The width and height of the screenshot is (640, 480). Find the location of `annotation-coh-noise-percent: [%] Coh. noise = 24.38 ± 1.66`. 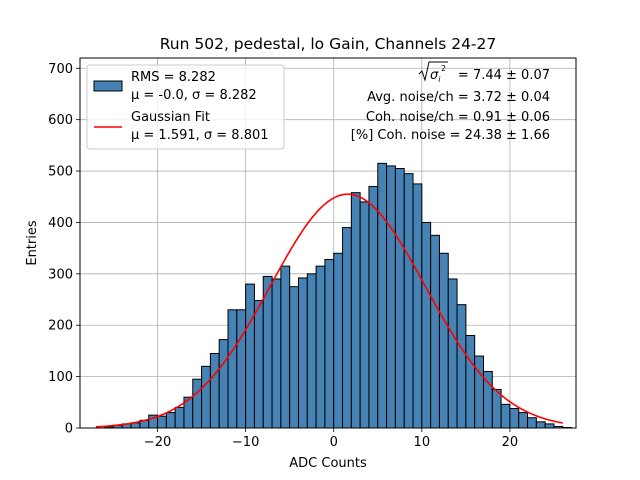

annotation-coh-noise-percent: [%] Coh. noise = 24.38 ± 1.66 is located at coordinates (450, 135).